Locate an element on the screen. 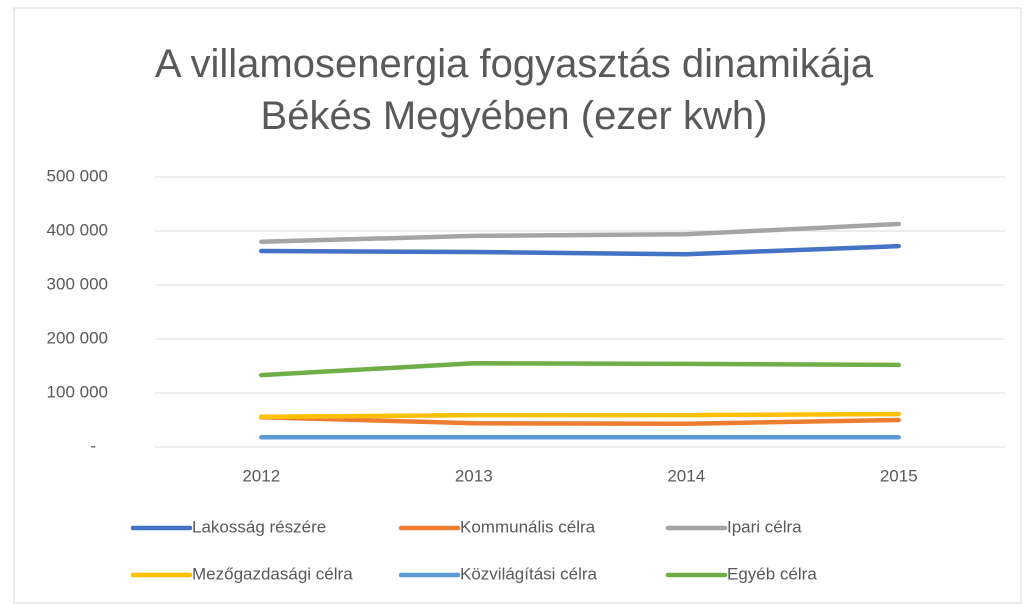  y-tick-label: 200 000 is located at coordinates (77, 337).